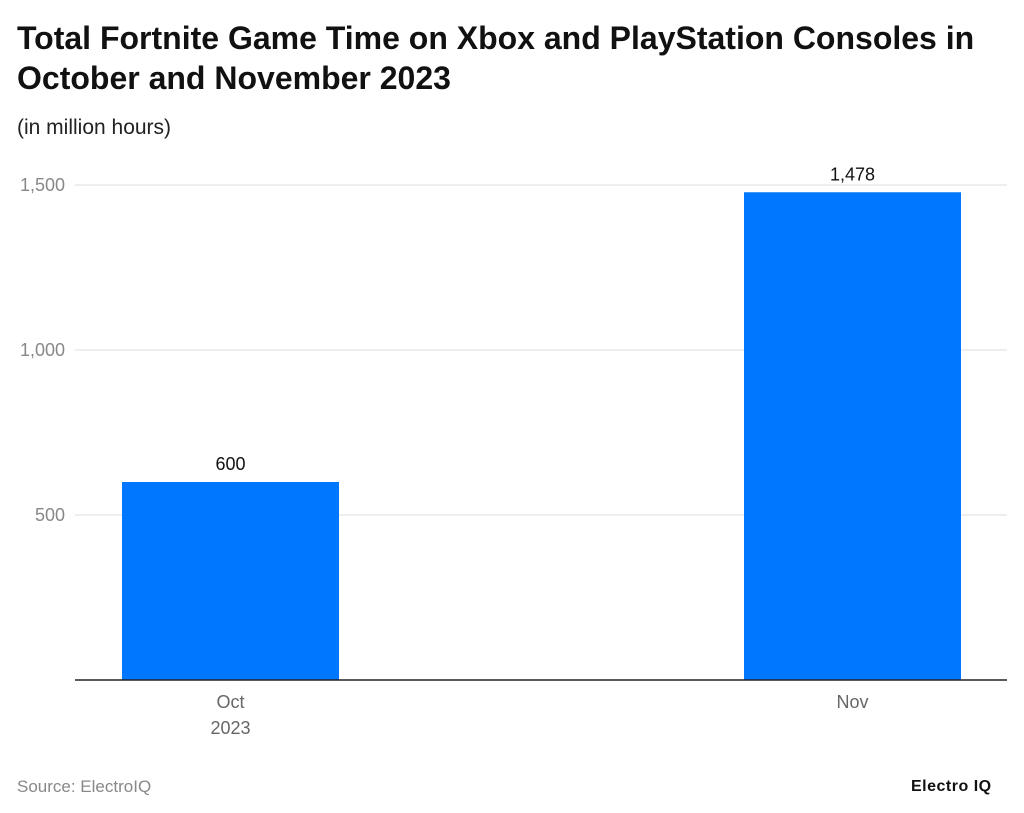  What do you see at coordinates (951, 786) in the screenshot?
I see `brand-logo: Electro IQ` at bounding box center [951, 786].